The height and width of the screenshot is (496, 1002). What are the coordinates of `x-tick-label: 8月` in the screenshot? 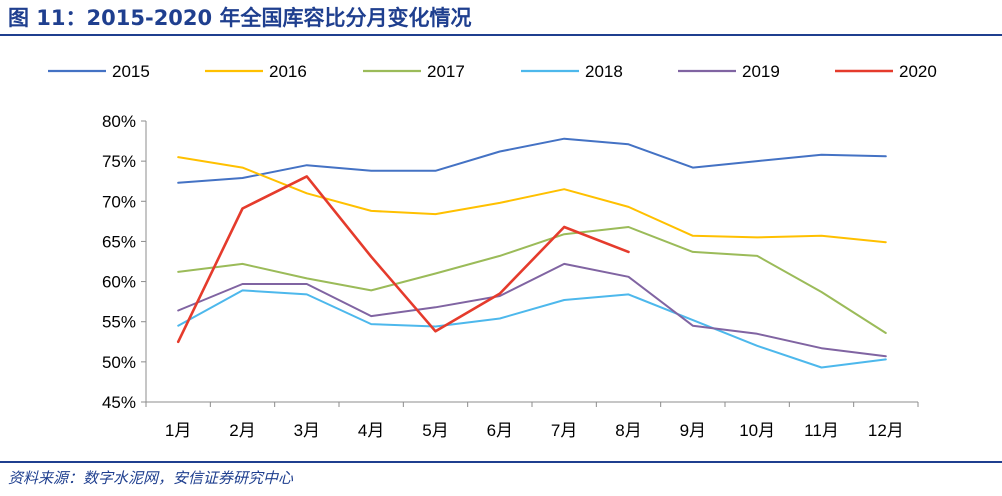 It's located at (628, 430).